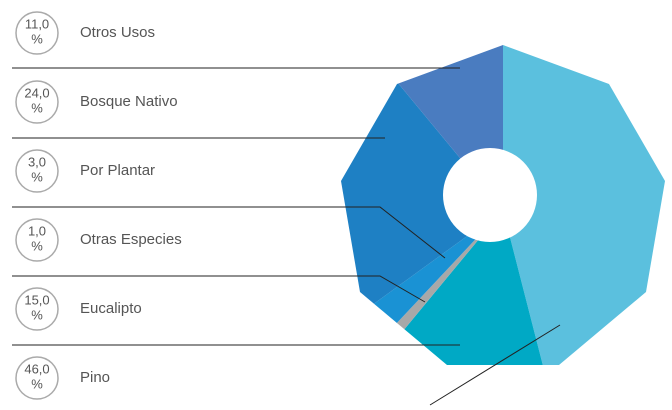 This screenshot has height=410, width=672. Describe the element at coordinates (490, 195) in the screenshot. I see `donut-hole` at that location.